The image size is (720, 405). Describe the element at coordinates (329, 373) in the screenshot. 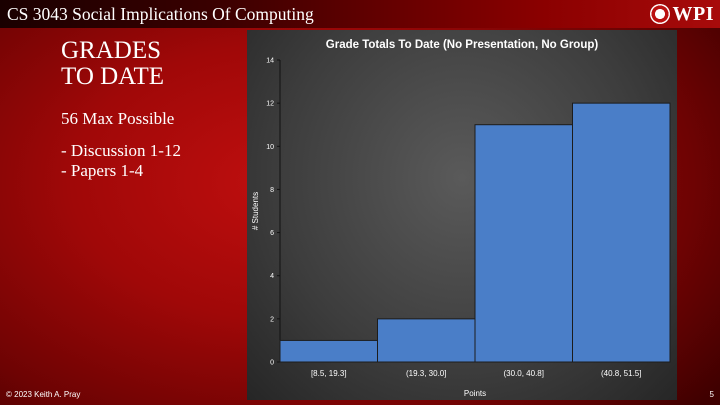

I see `x-tick-label: [8.5, 19.3]` at that location.